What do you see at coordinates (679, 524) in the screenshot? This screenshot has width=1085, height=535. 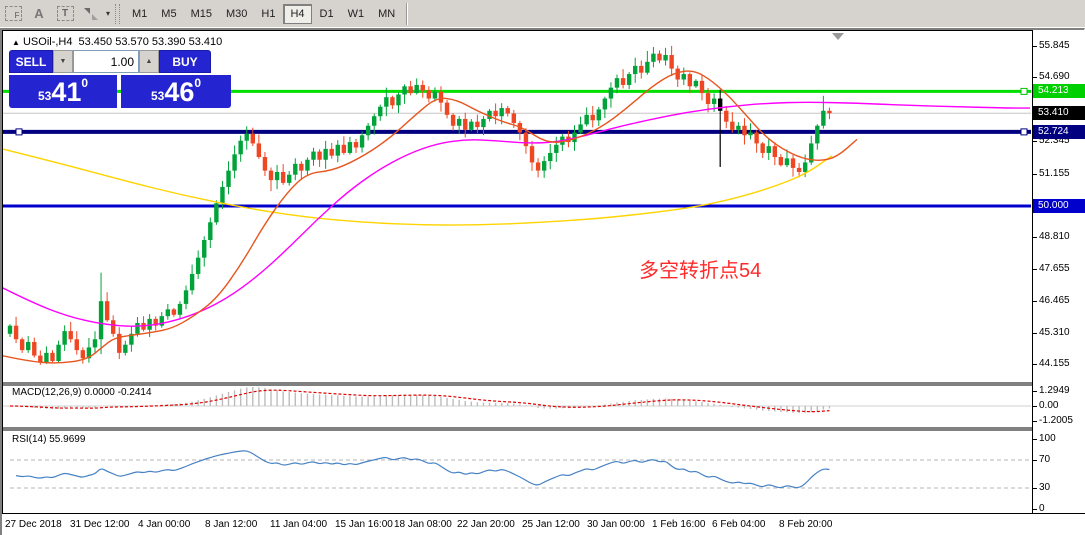 I see `date-label: 1 Feb 16:00` at bounding box center [679, 524].